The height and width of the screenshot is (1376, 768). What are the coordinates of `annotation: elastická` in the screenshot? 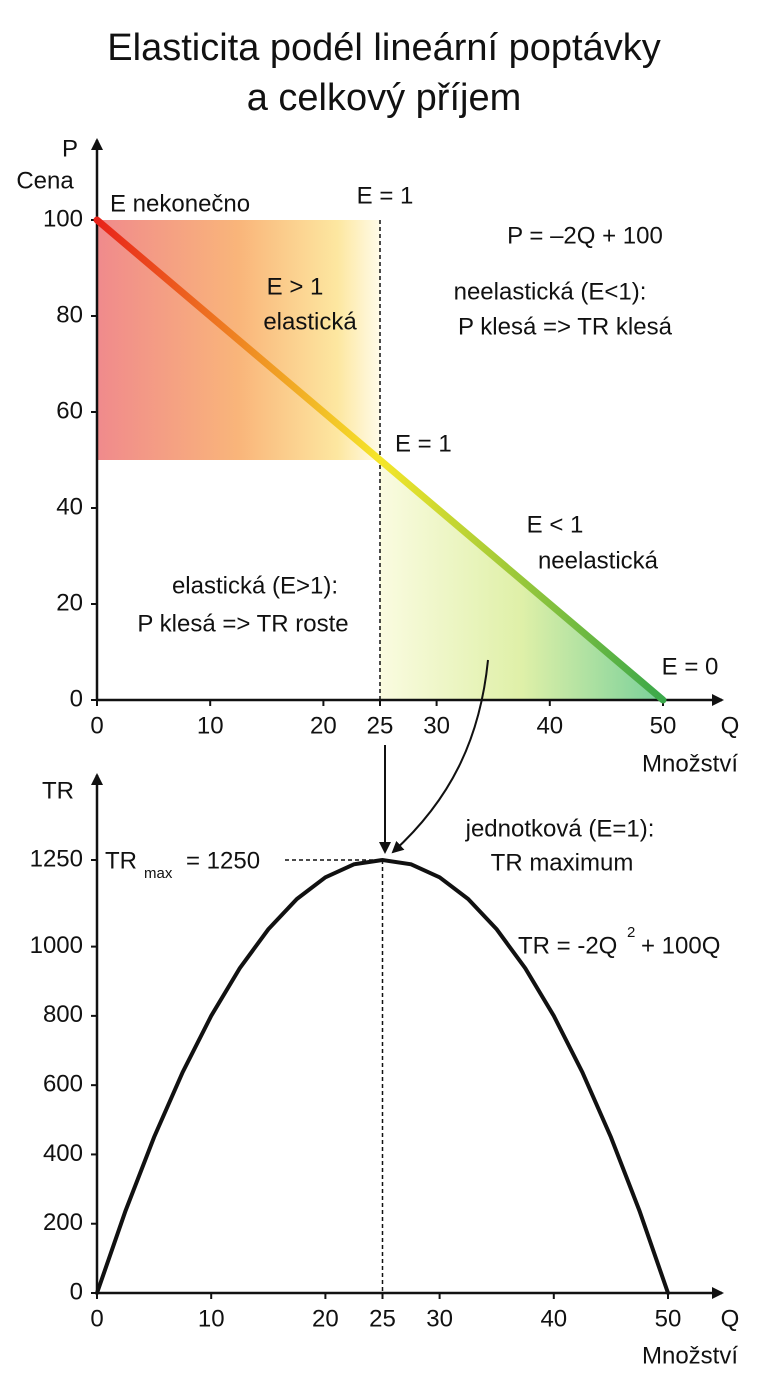 It's located at (310, 321).